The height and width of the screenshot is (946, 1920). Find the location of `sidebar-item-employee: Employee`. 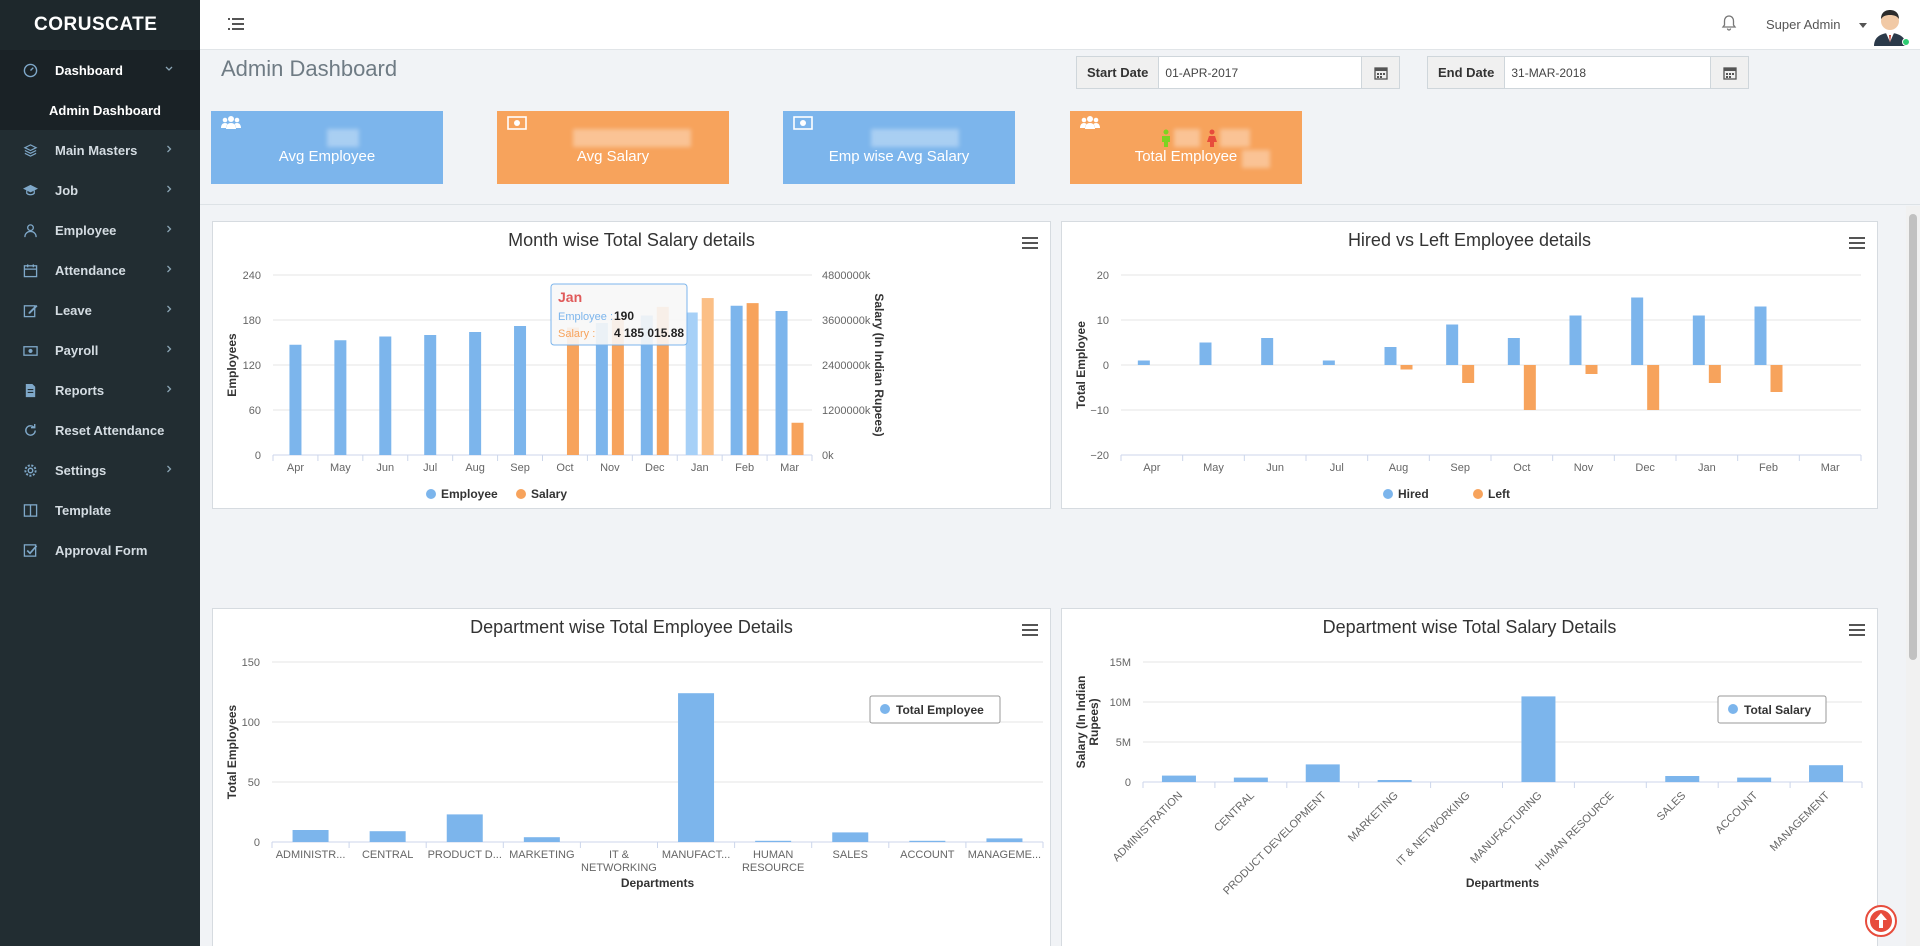

sidebar-item-employee: Employee is located at coordinates (100, 230).